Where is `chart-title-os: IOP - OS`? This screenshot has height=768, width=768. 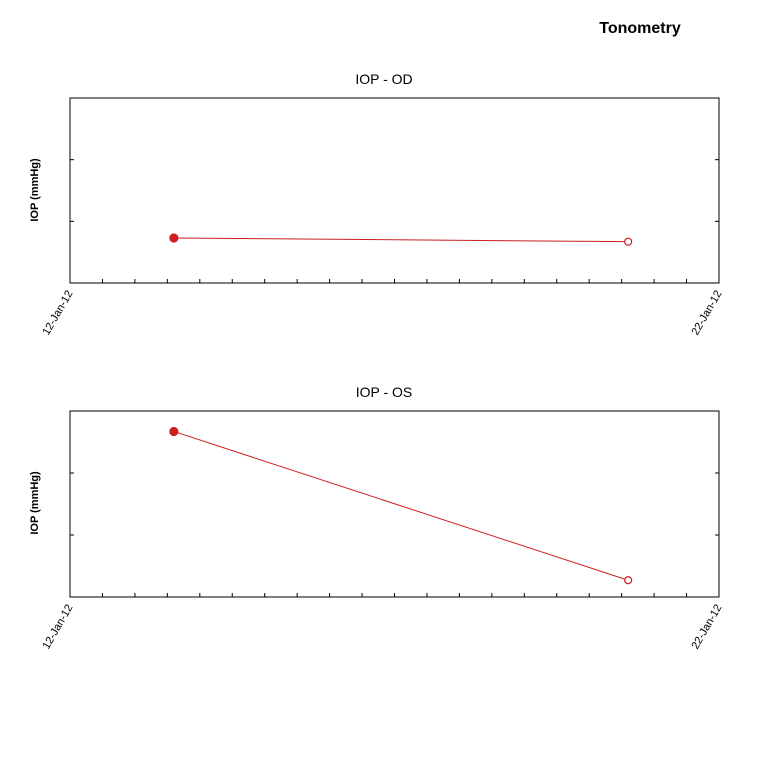
chart-title-os: IOP - OS is located at coordinates (384, 392).